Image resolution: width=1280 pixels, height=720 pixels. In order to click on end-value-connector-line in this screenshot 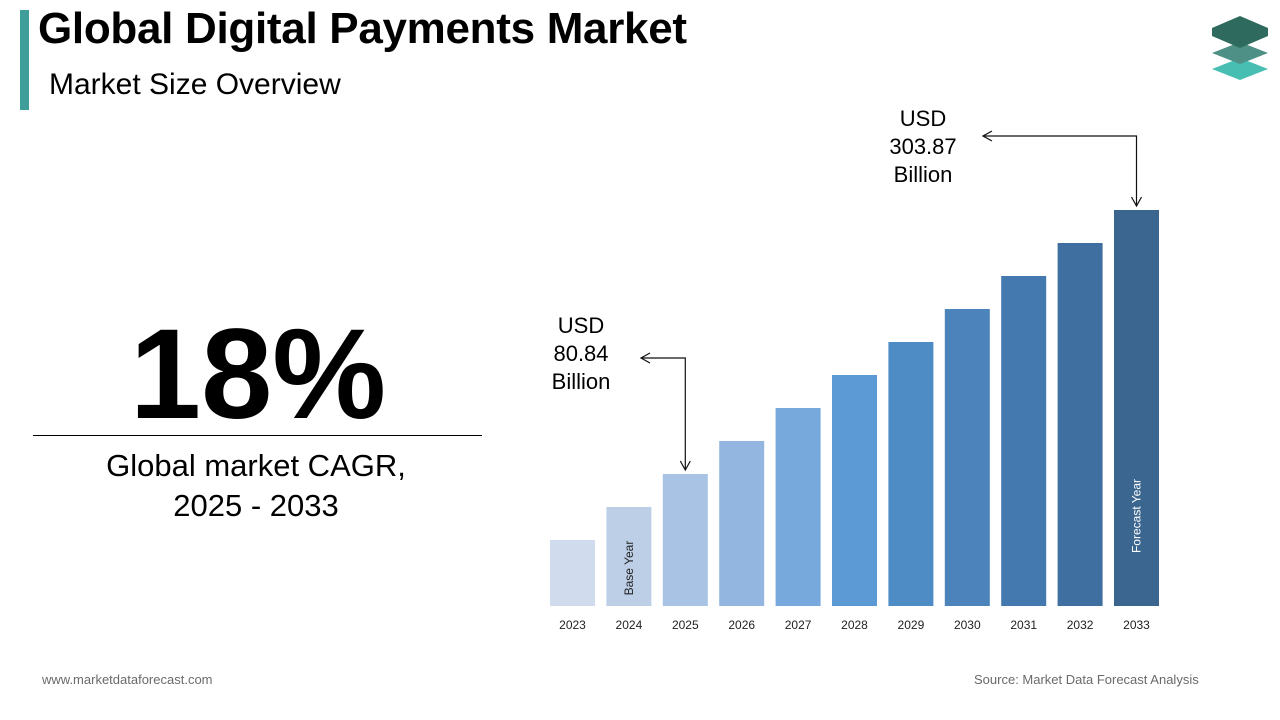, I will do `click(1060, 170)`.